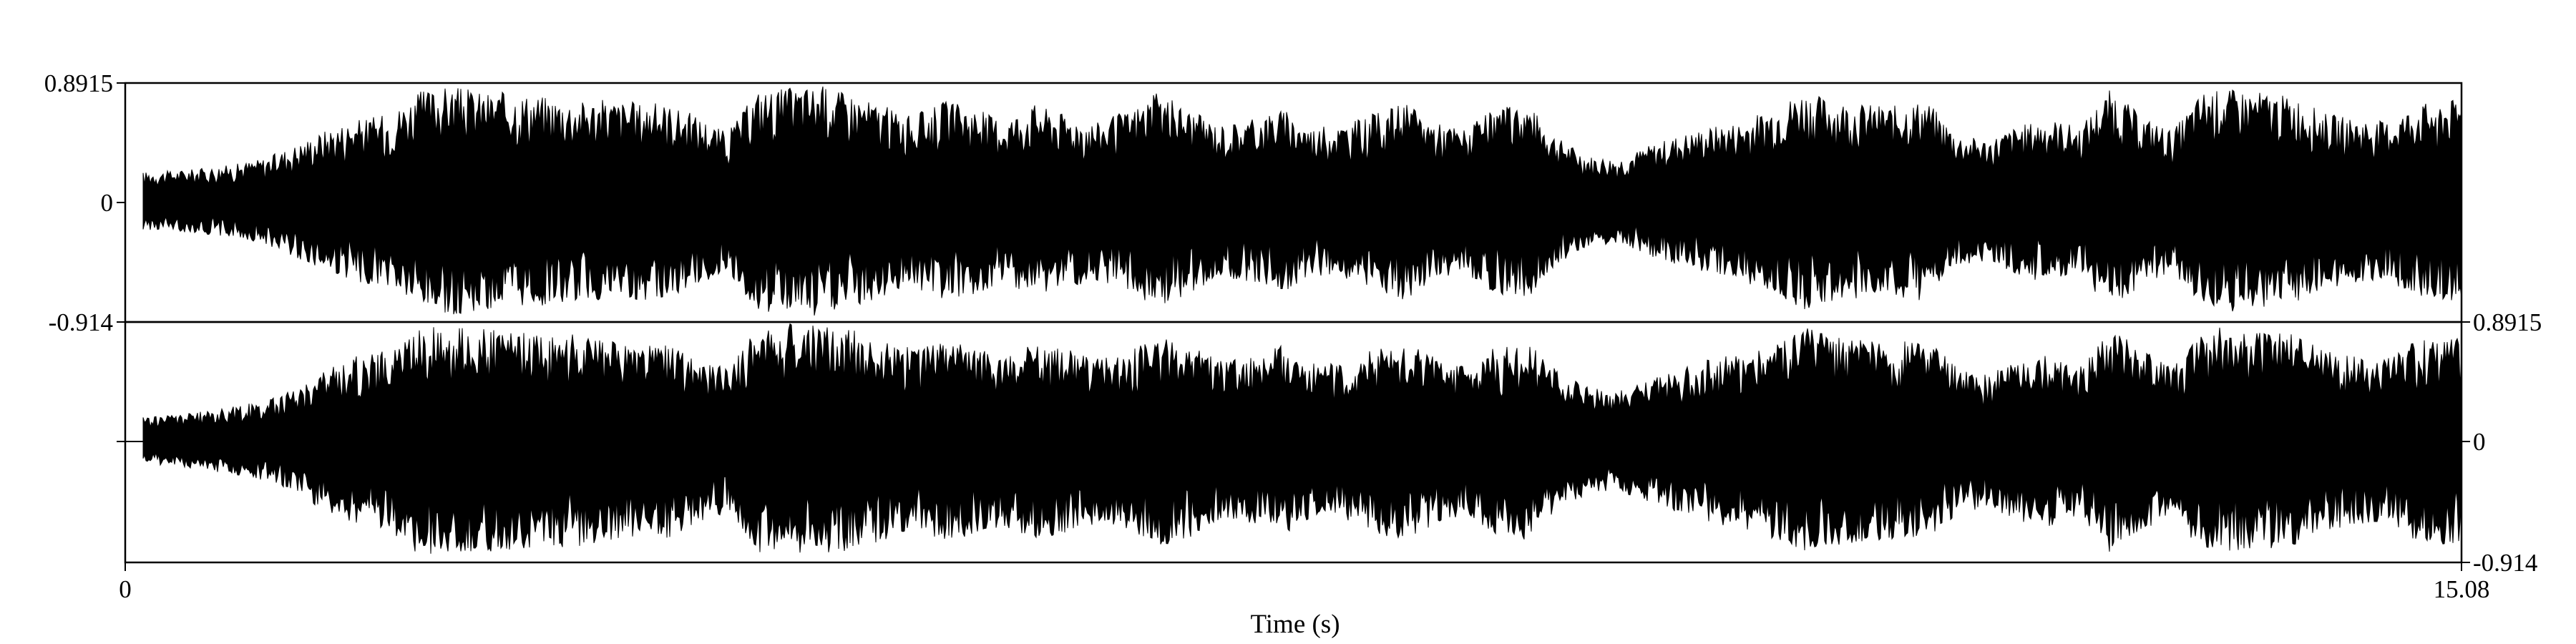  I want to click on x-axis-title: Time (s), so click(1295, 624).